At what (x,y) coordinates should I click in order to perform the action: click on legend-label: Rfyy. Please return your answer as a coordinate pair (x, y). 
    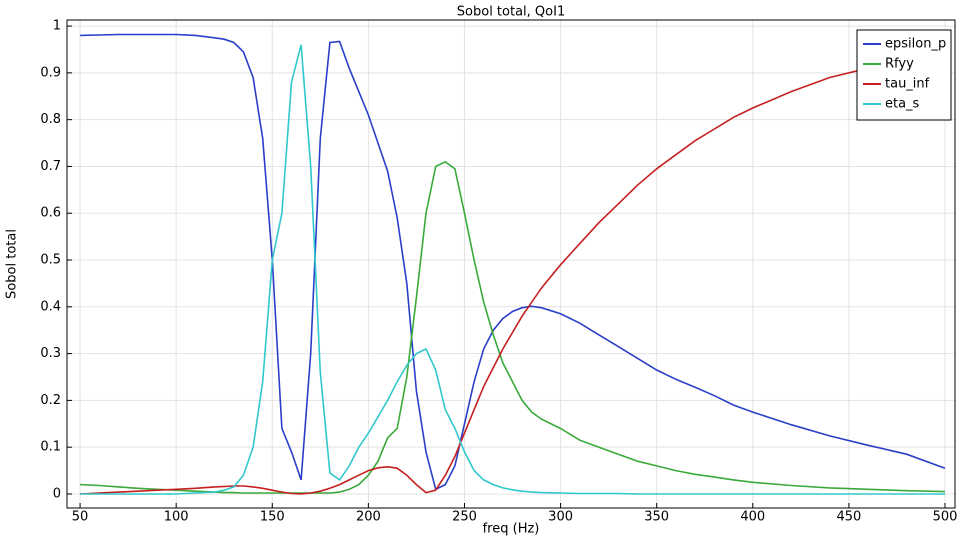
    Looking at the image, I should click on (899, 64).